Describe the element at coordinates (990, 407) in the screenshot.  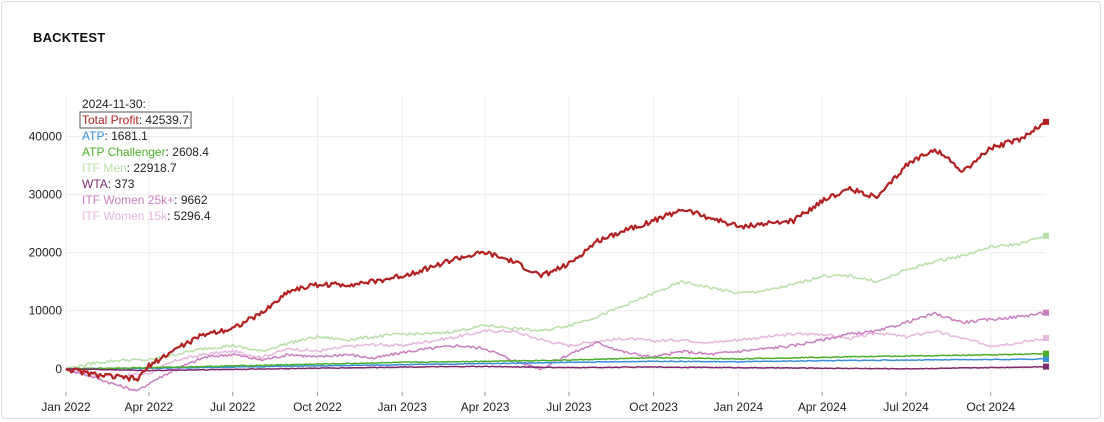
I see `x-tick-label: Oct 2024` at that location.